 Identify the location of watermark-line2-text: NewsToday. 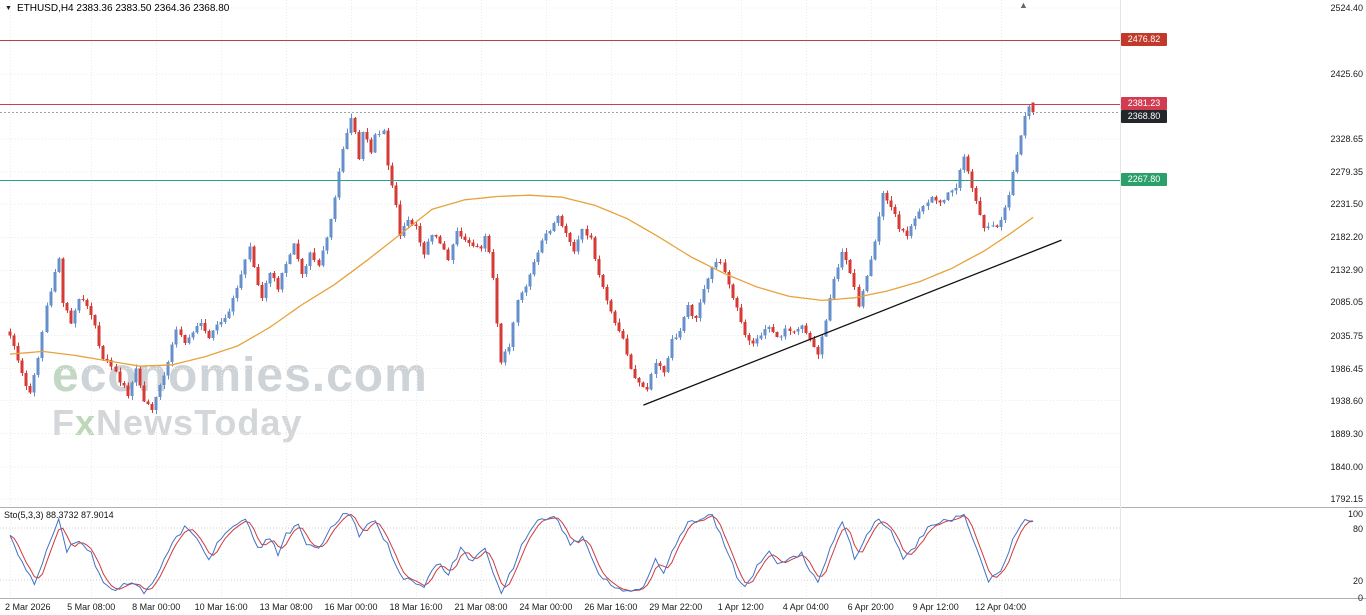
(199, 422).